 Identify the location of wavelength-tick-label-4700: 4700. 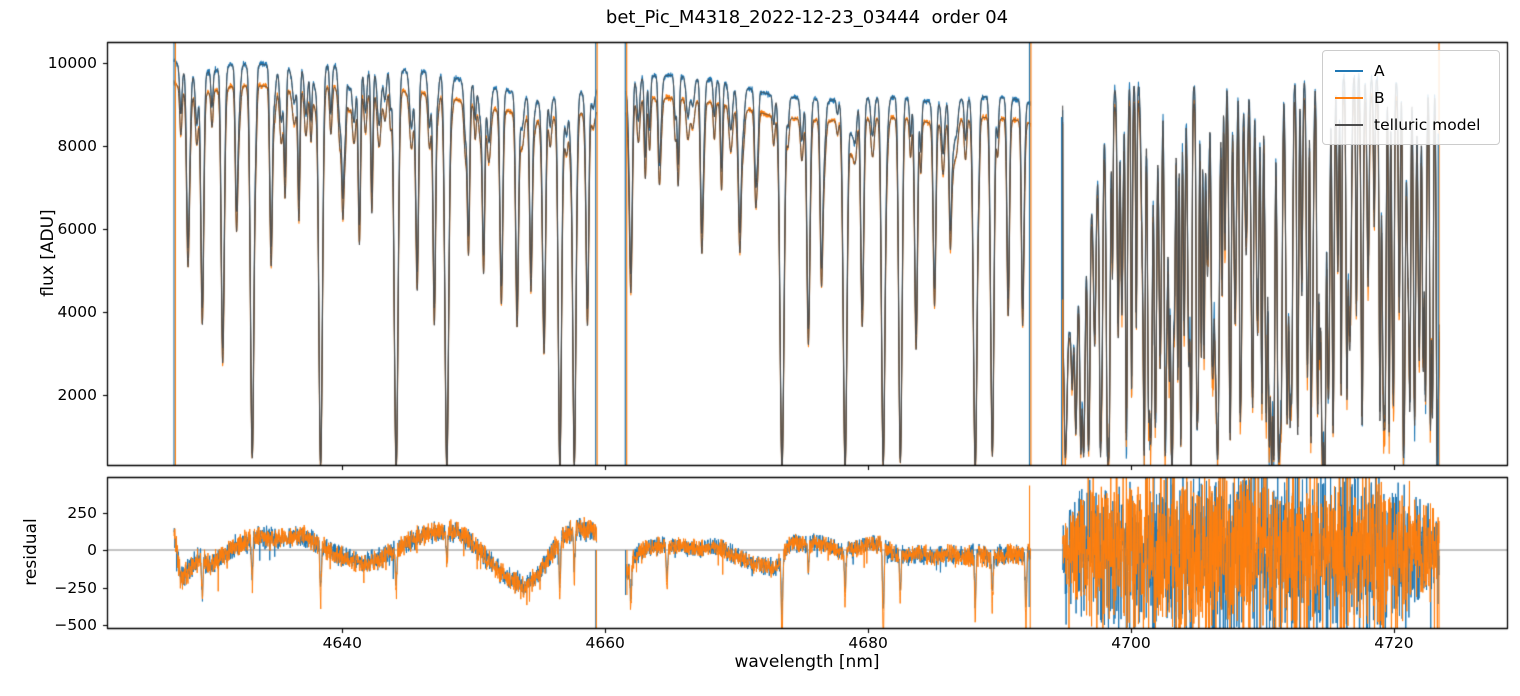
(1131, 643).